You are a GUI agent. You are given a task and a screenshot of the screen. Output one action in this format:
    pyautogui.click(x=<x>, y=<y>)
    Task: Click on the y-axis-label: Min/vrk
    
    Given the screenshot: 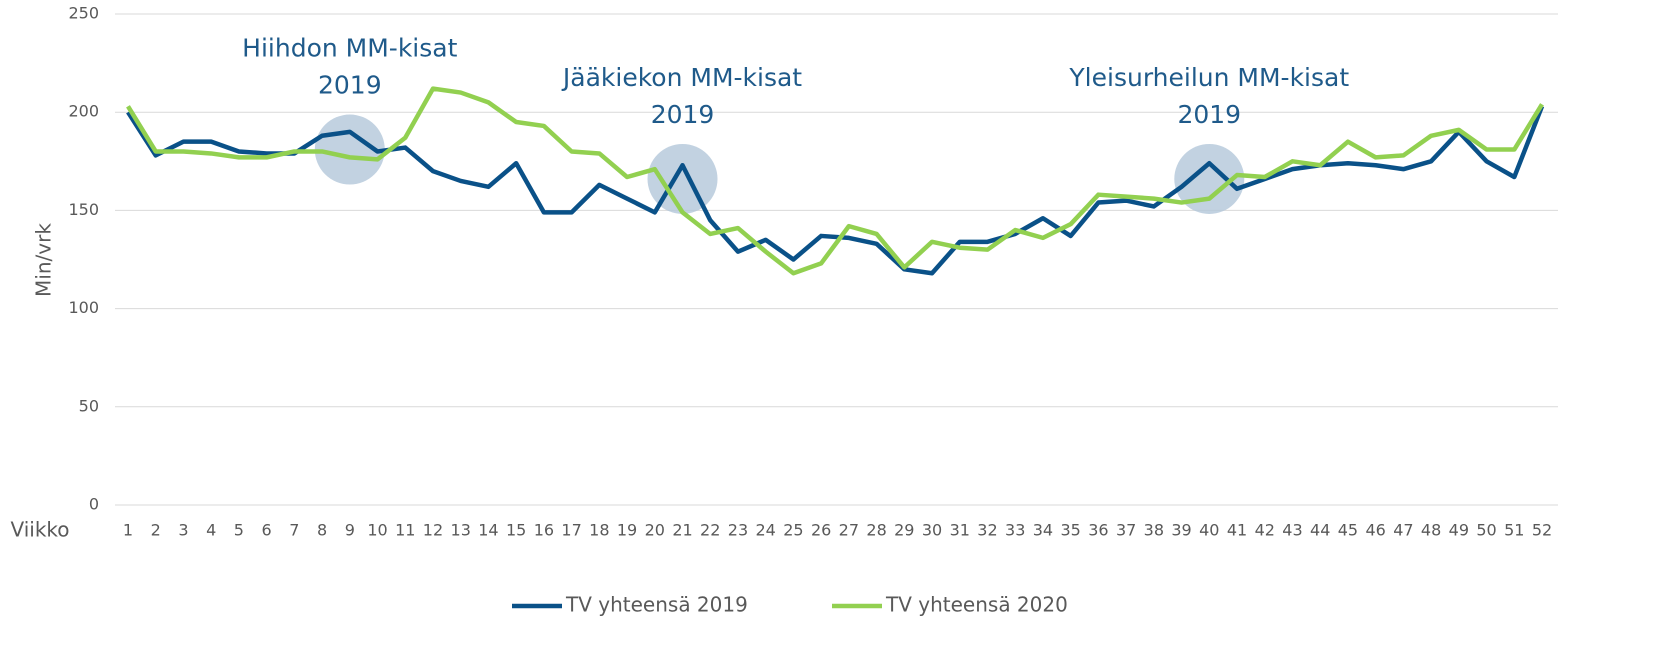 What is the action you would take?
    pyautogui.click(x=44, y=260)
    